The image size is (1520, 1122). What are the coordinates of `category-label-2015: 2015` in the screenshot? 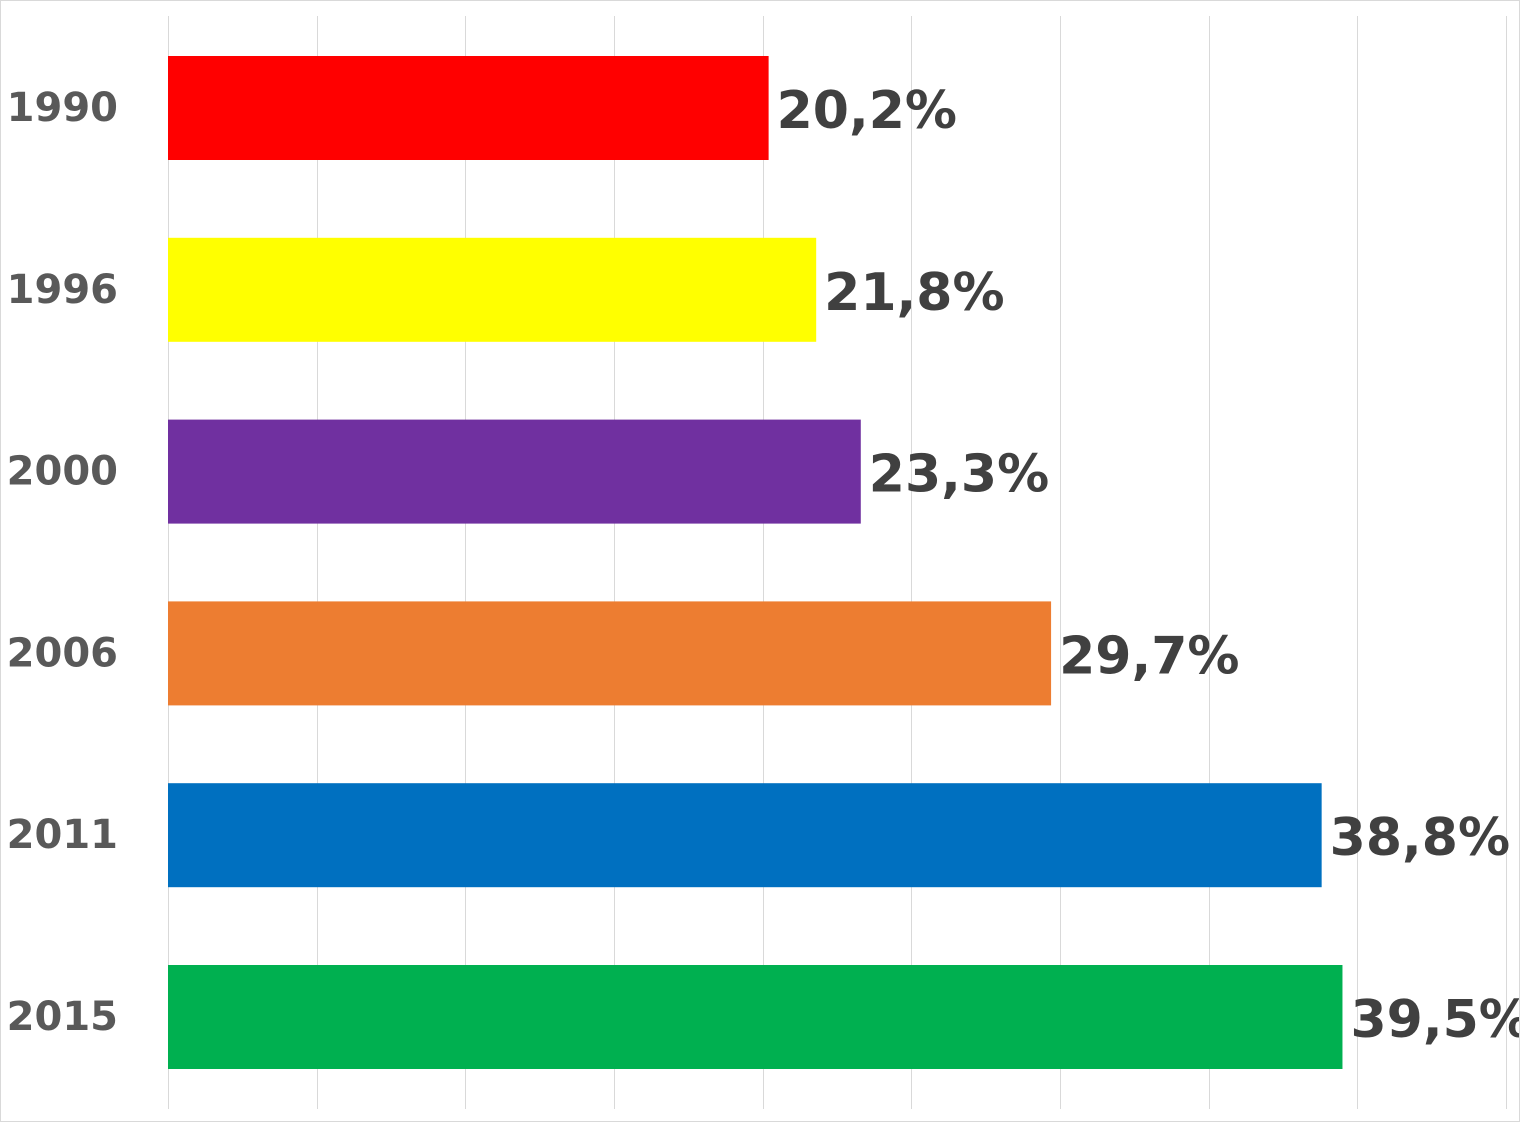 It's located at (62, 1017).